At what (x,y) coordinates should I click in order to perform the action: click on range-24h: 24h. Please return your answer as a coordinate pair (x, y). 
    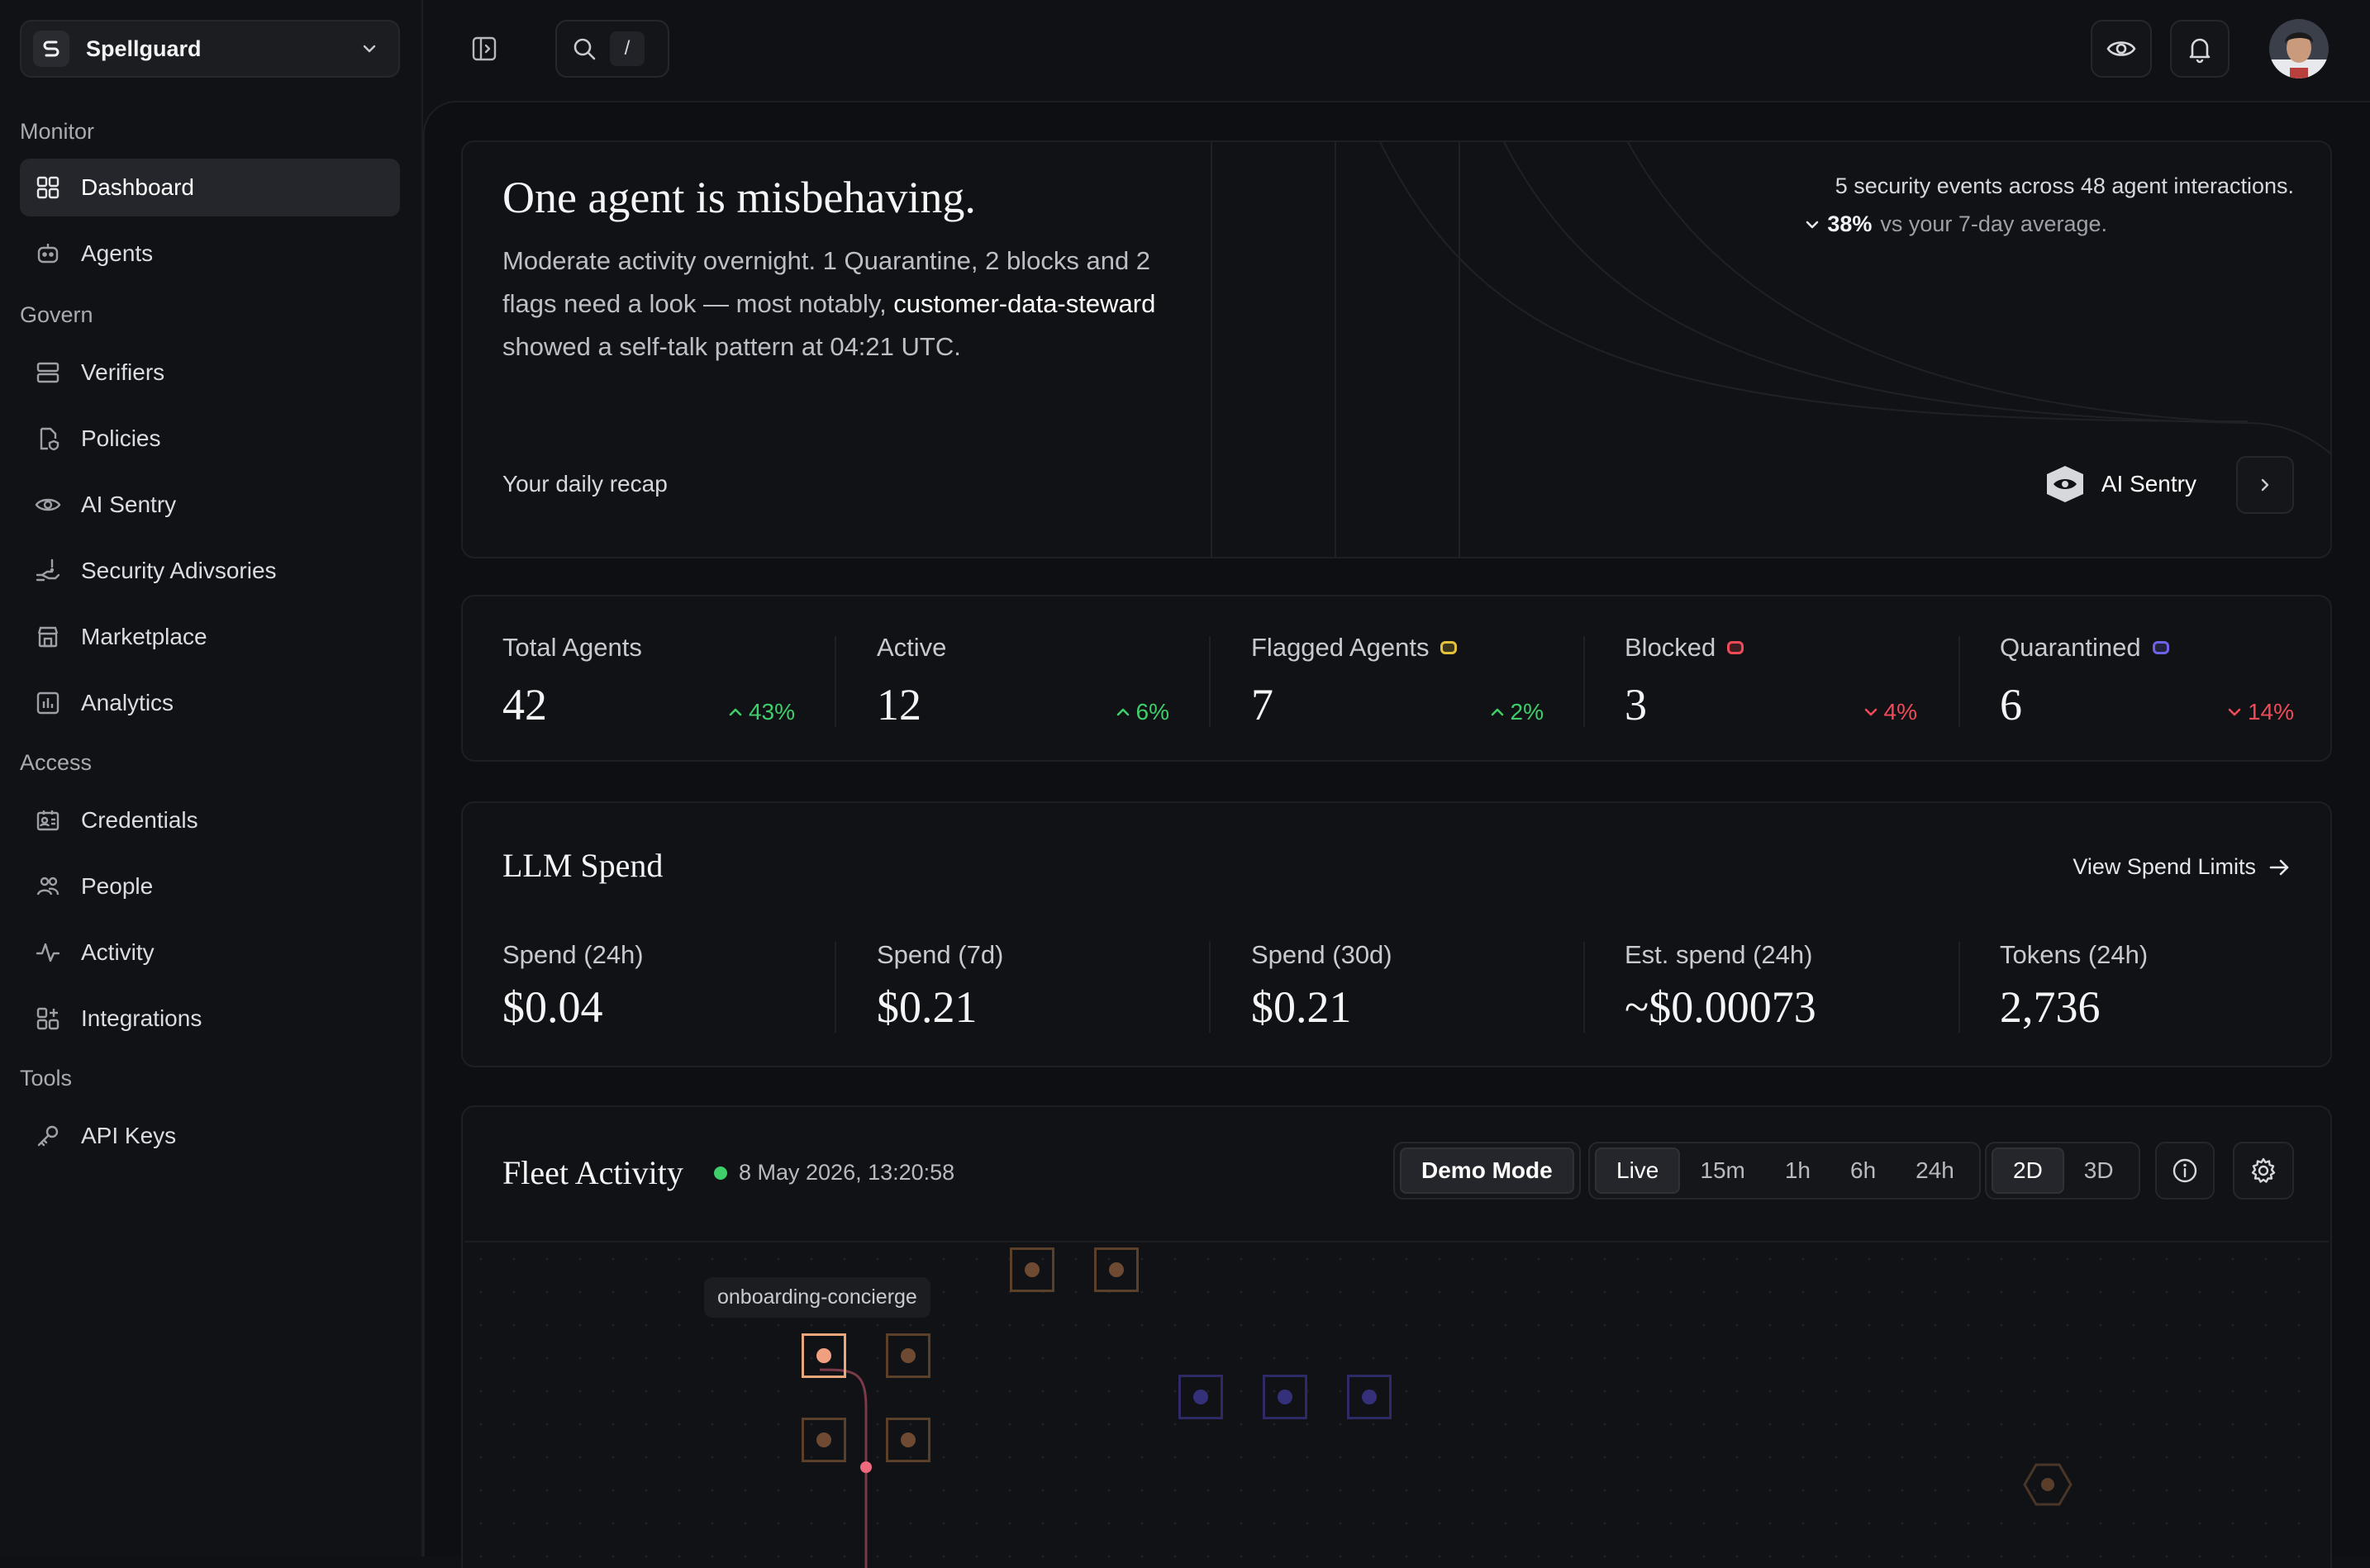
    Looking at the image, I should click on (1935, 1170).